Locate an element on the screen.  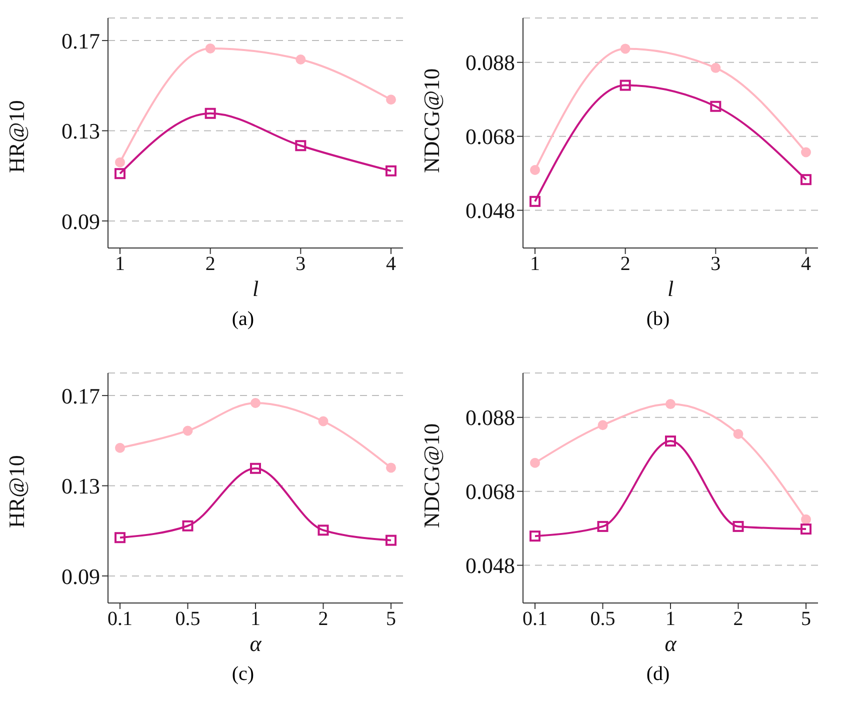
text: (b) is located at coordinates (658, 319).